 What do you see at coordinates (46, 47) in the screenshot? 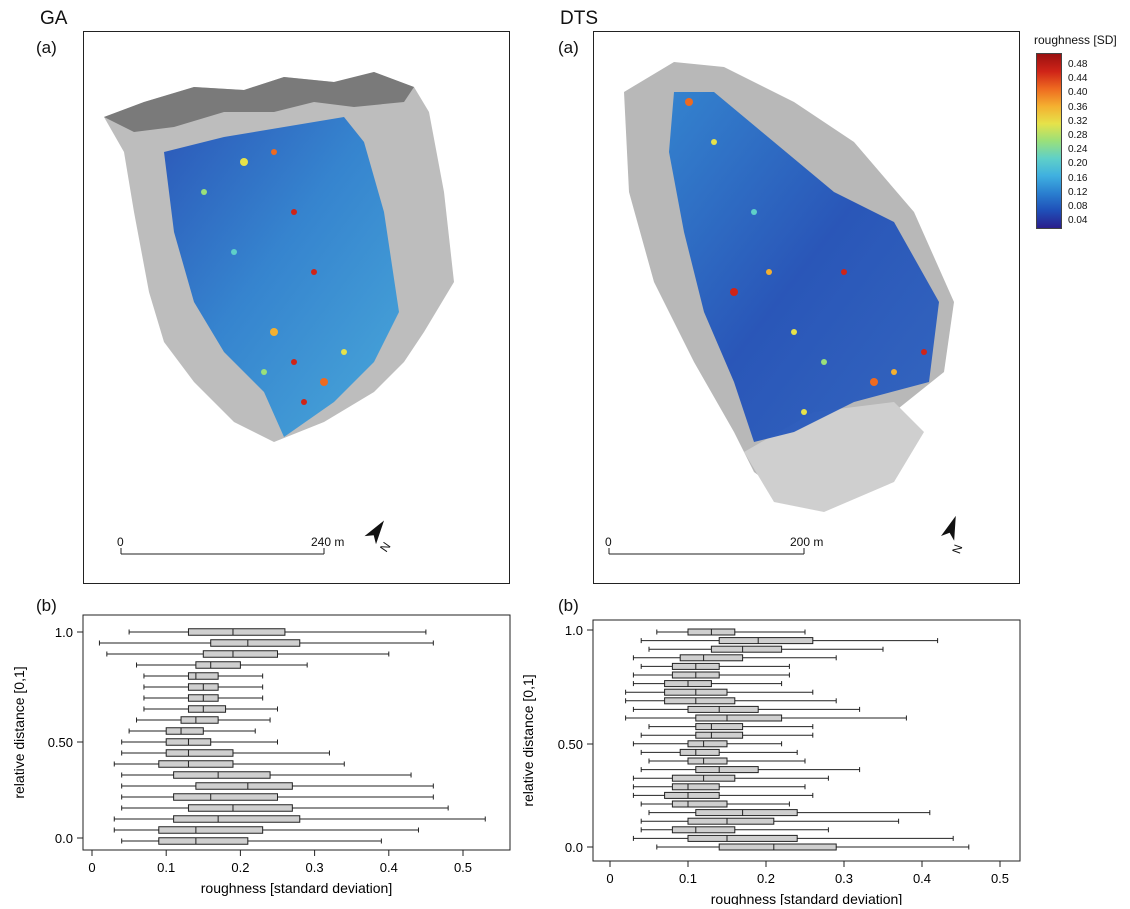
I see `map-panel-label-ga: (a)` at bounding box center [46, 47].